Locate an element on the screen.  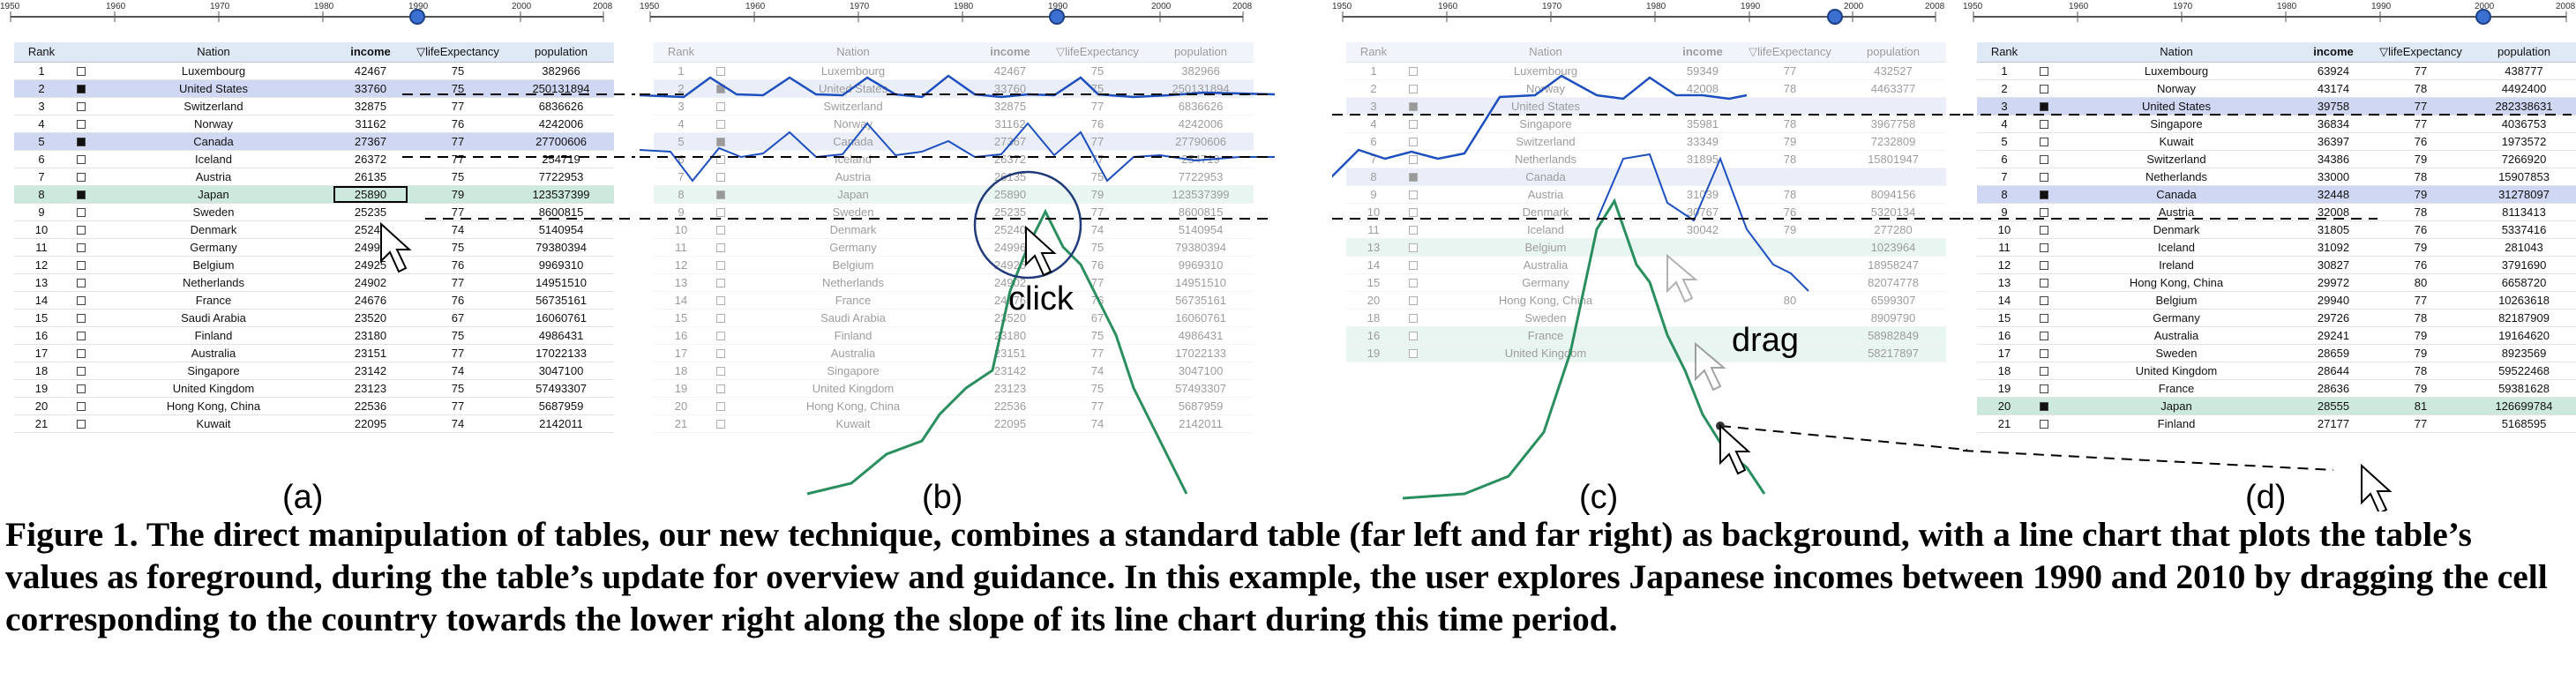
income-cell: 25240 is located at coordinates (1010, 229).